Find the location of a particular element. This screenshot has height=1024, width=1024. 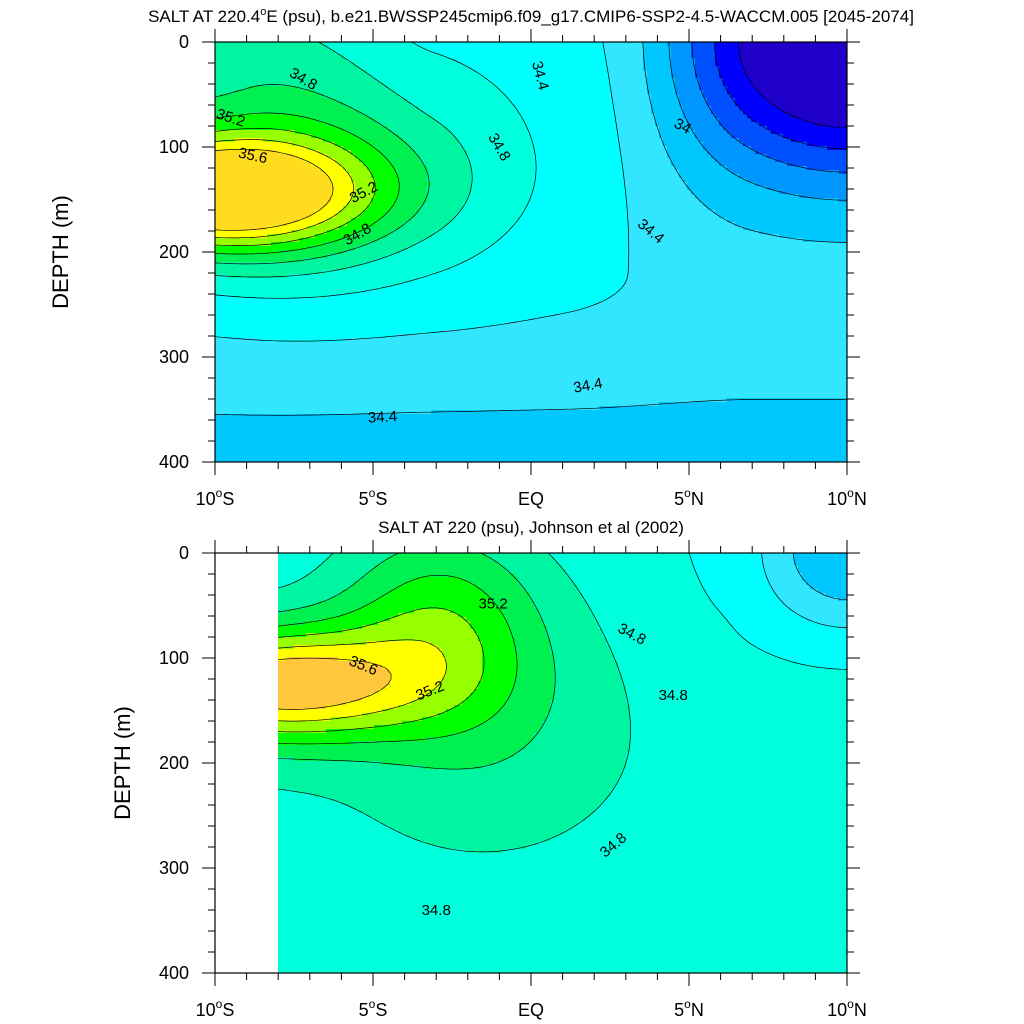

contour-label: 34 is located at coordinates (682, 126).